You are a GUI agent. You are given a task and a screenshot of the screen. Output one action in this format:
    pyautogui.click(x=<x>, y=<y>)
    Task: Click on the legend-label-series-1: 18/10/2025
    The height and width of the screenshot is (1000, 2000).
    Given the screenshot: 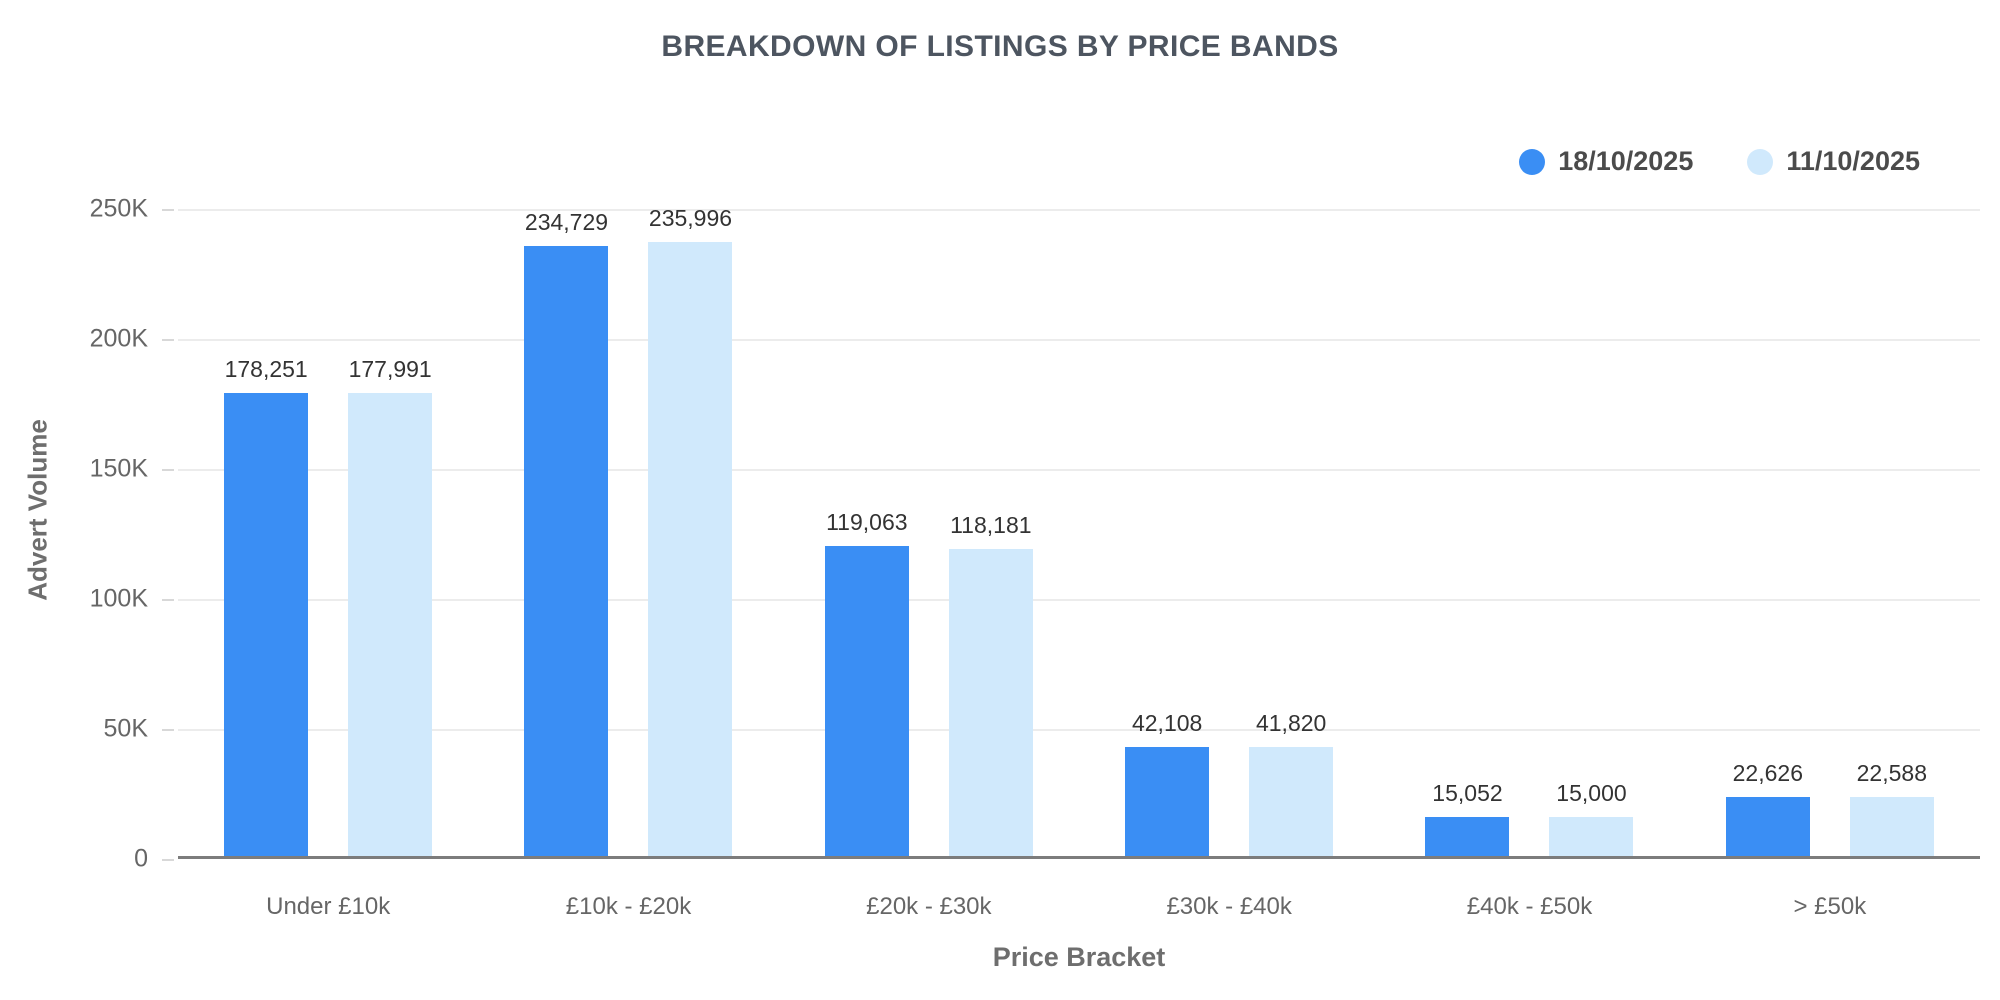 What is the action you would take?
    pyautogui.click(x=1626, y=161)
    